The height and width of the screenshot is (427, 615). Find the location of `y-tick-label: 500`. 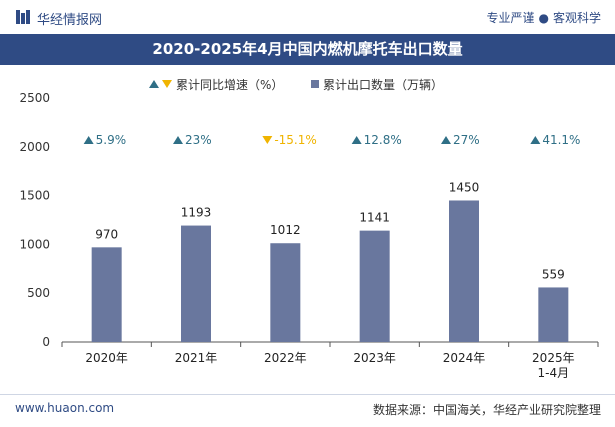

y-tick-label: 500 is located at coordinates (38, 293).